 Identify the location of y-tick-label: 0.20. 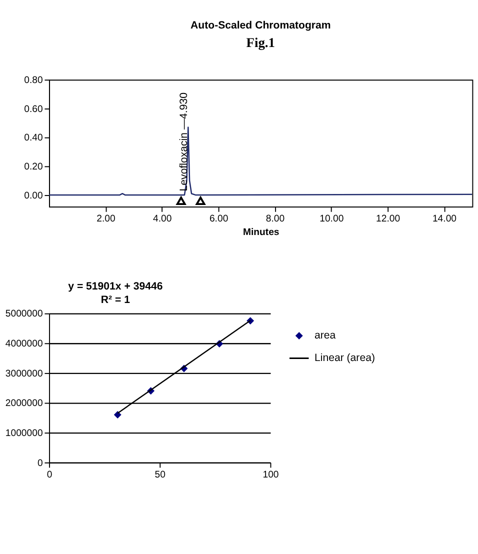
(33, 167).